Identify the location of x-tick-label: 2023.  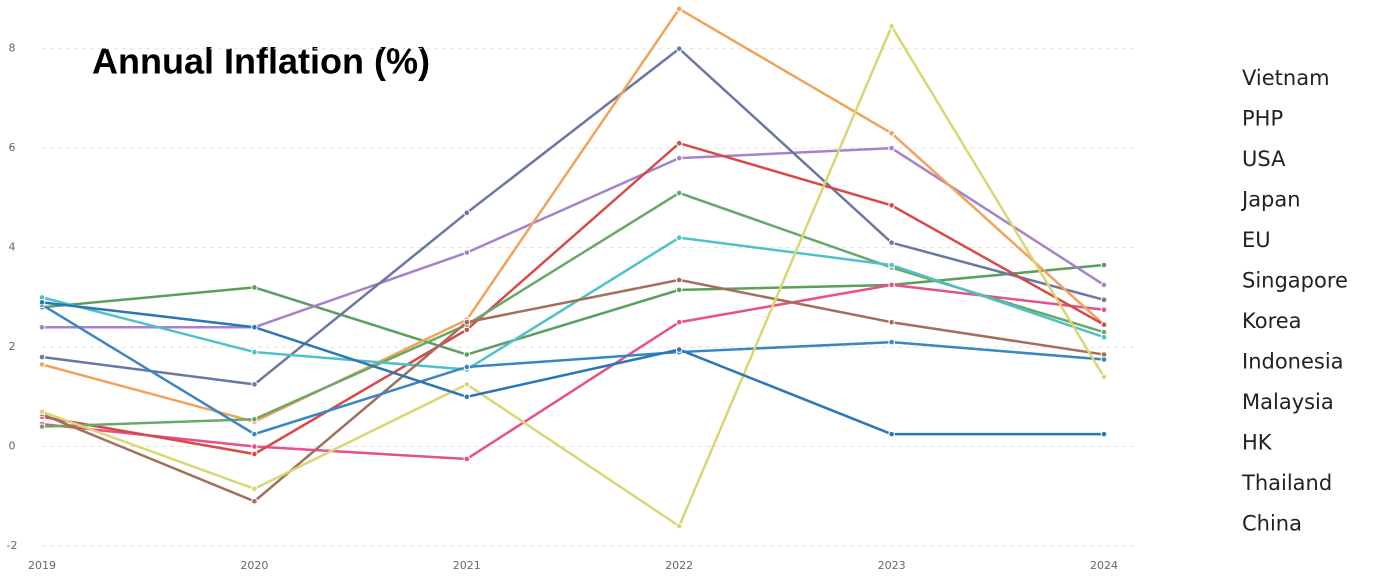
(892, 565).